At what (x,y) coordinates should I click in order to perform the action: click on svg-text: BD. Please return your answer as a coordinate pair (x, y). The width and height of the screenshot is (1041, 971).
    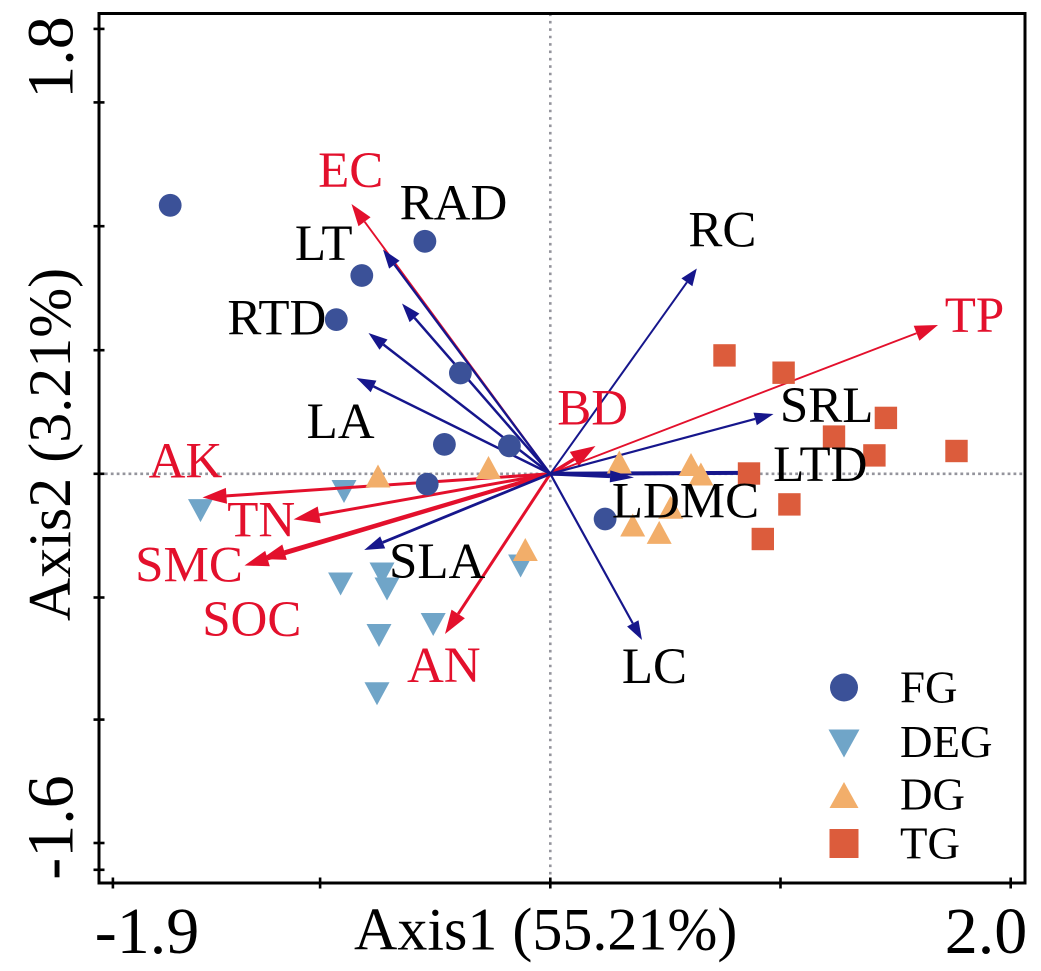
    Looking at the image, I should click on (592, 408).